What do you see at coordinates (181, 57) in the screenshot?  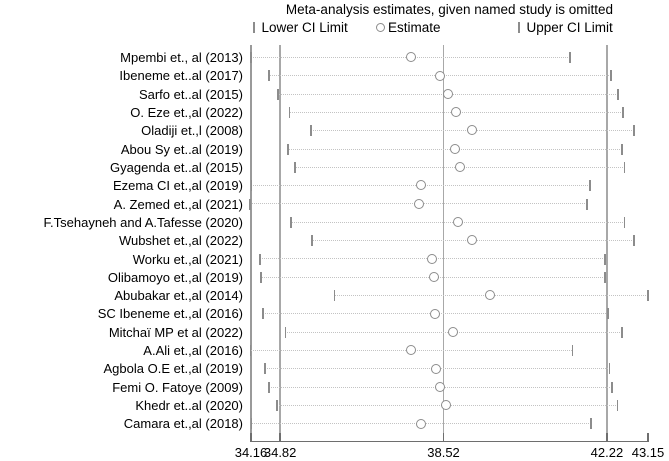 I see `study-label: Mpembi et., al (2013)` at bounding box center [181, 57].